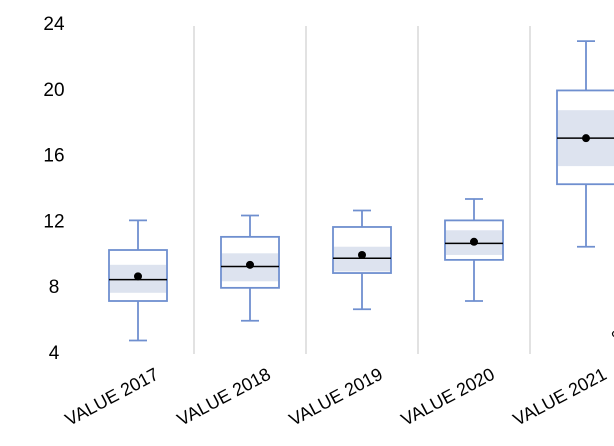 Image resolution: width=614 pixels, height=446 pixels. I want to click on y-tick-label: 12, so click(53, 221).